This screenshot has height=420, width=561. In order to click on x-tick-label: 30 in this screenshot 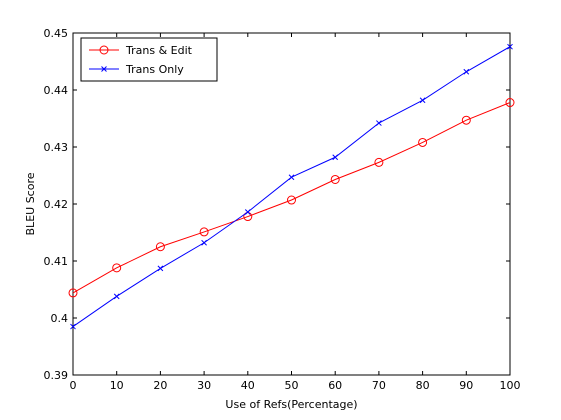, I will do `click(204, 385)`.